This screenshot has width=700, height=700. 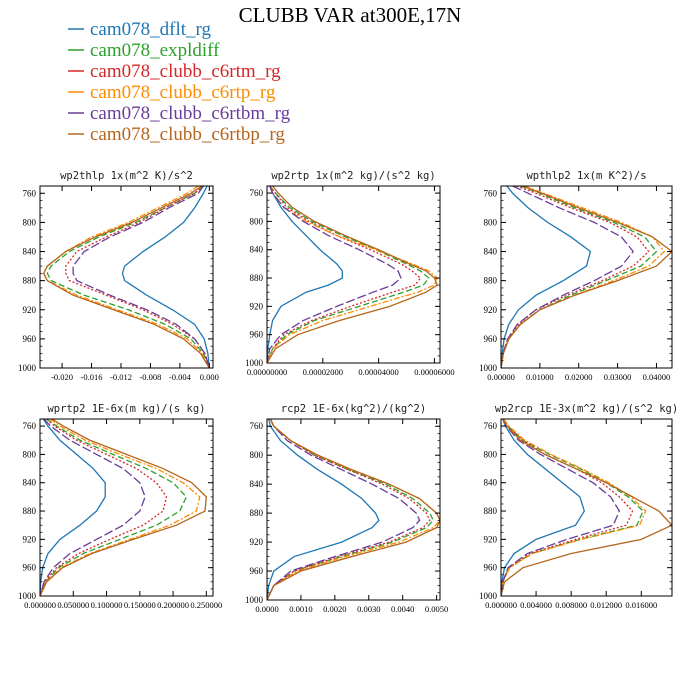 I want to click on x-tick-label: 0.200000, so click(x=173, y=605).